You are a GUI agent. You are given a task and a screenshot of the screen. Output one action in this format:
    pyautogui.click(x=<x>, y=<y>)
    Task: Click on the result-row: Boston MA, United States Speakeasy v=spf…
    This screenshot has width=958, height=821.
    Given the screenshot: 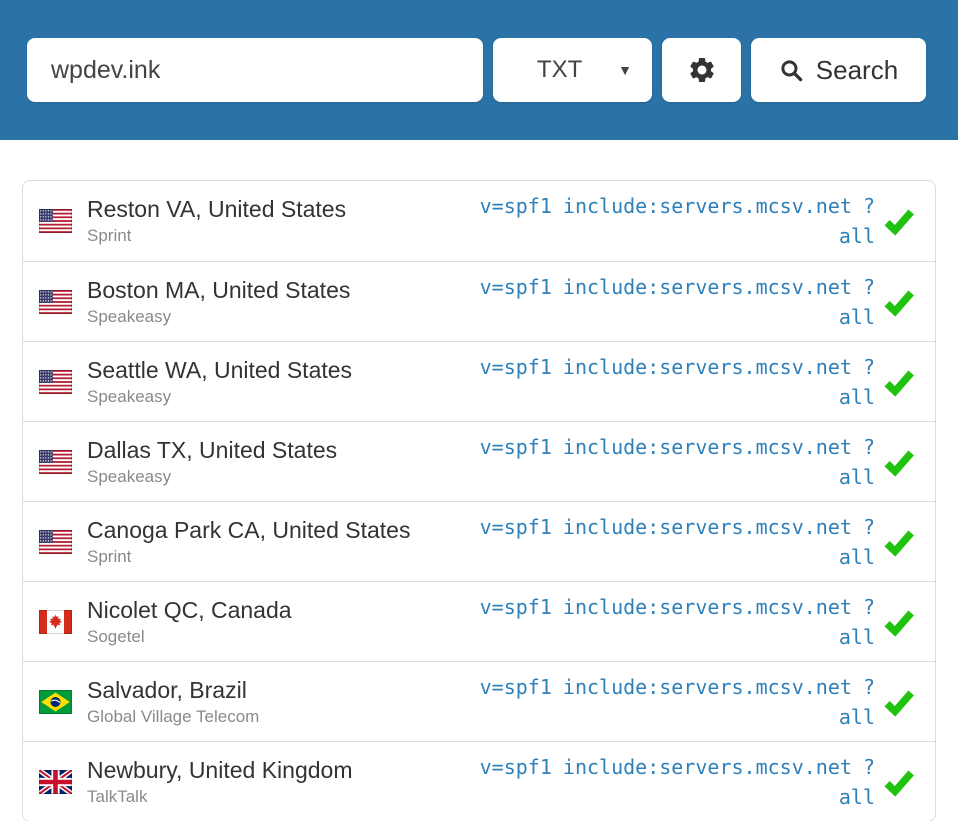 What is the action you would take?
    pyautogui.click(x=479, y=301)
    